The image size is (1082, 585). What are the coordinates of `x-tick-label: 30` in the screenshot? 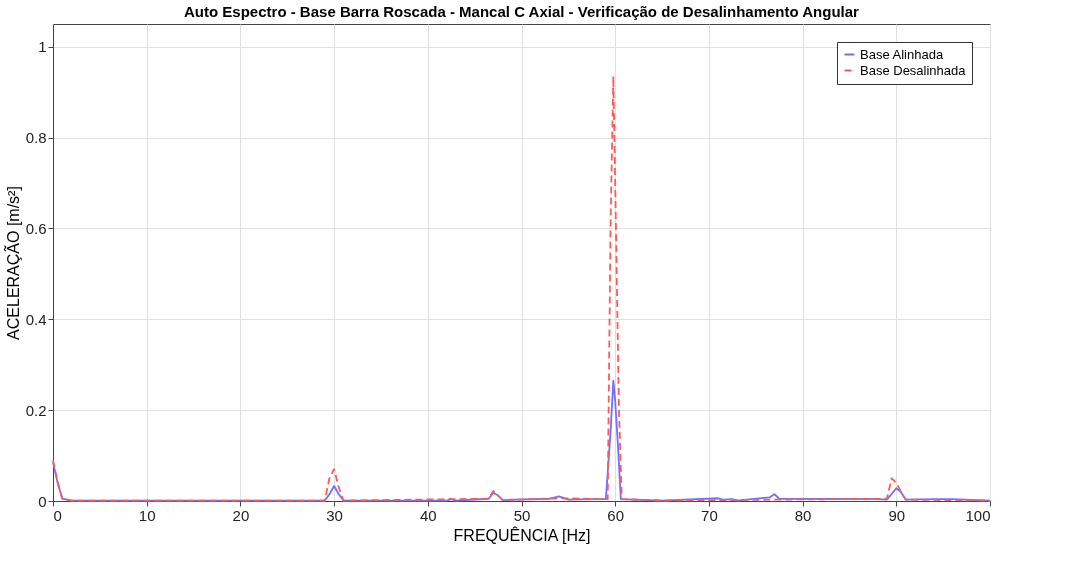 It's located at (334, 515).